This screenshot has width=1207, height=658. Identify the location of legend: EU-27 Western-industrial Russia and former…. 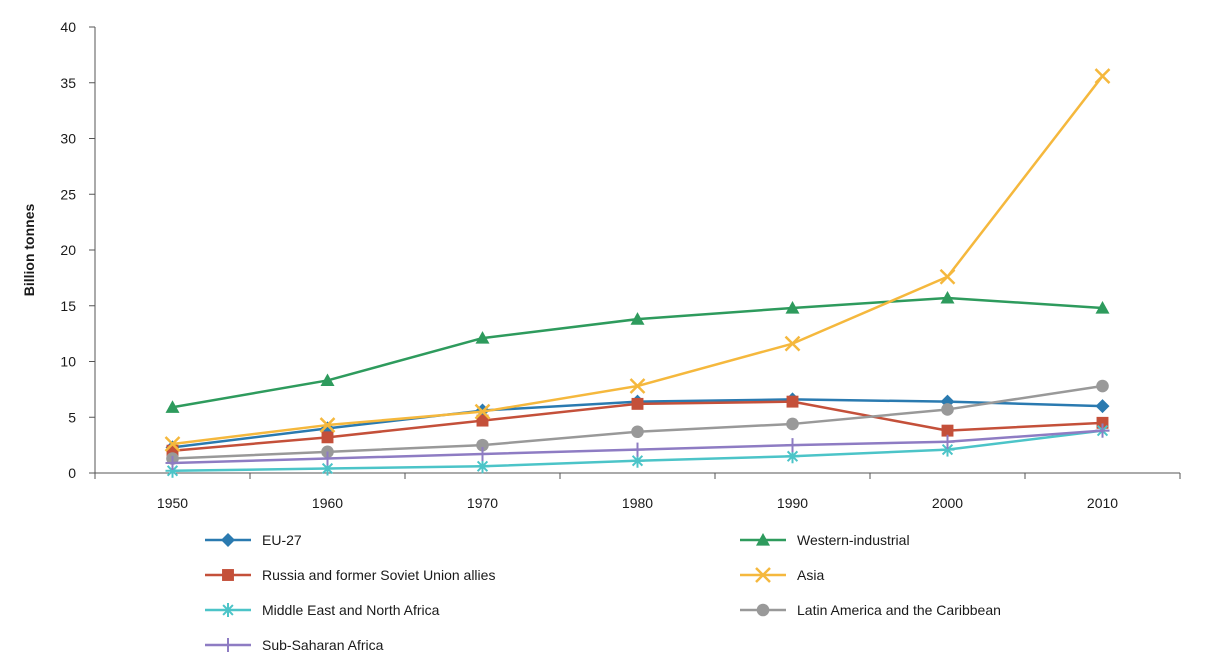
(603, 592).